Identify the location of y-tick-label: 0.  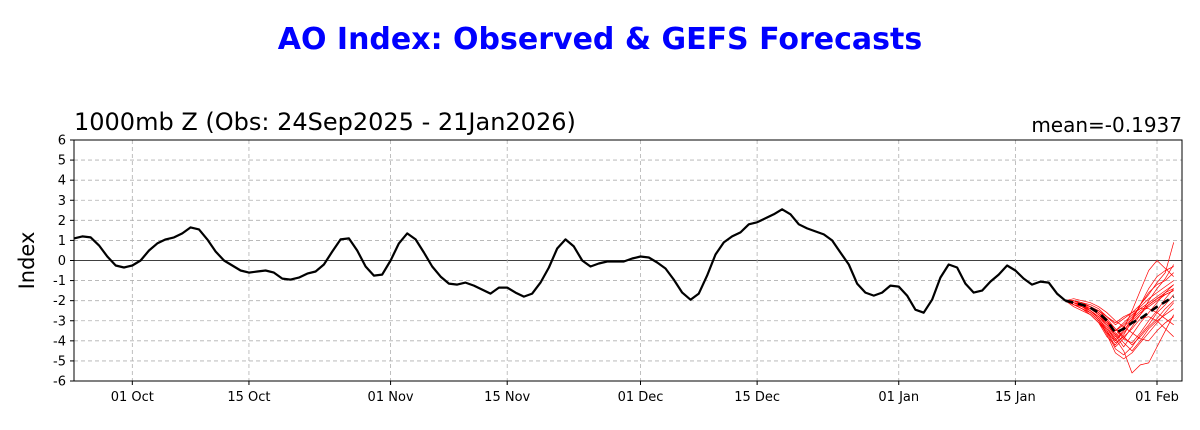
(62, 261).